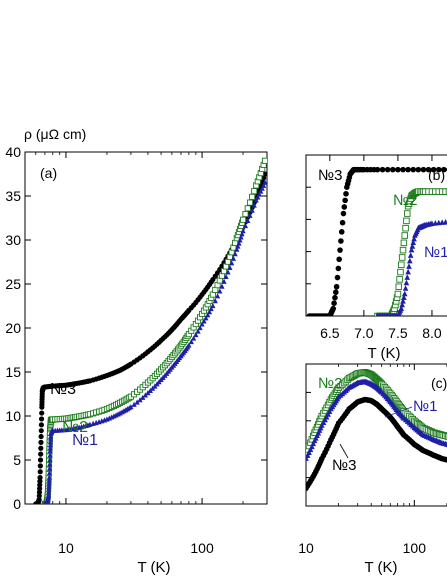 The image size is (447, 578). What do you see at coordinates (330, 383) in the screenshot?
I see `panel-c-series-2-label: №2` at bounding box center [330, 383].